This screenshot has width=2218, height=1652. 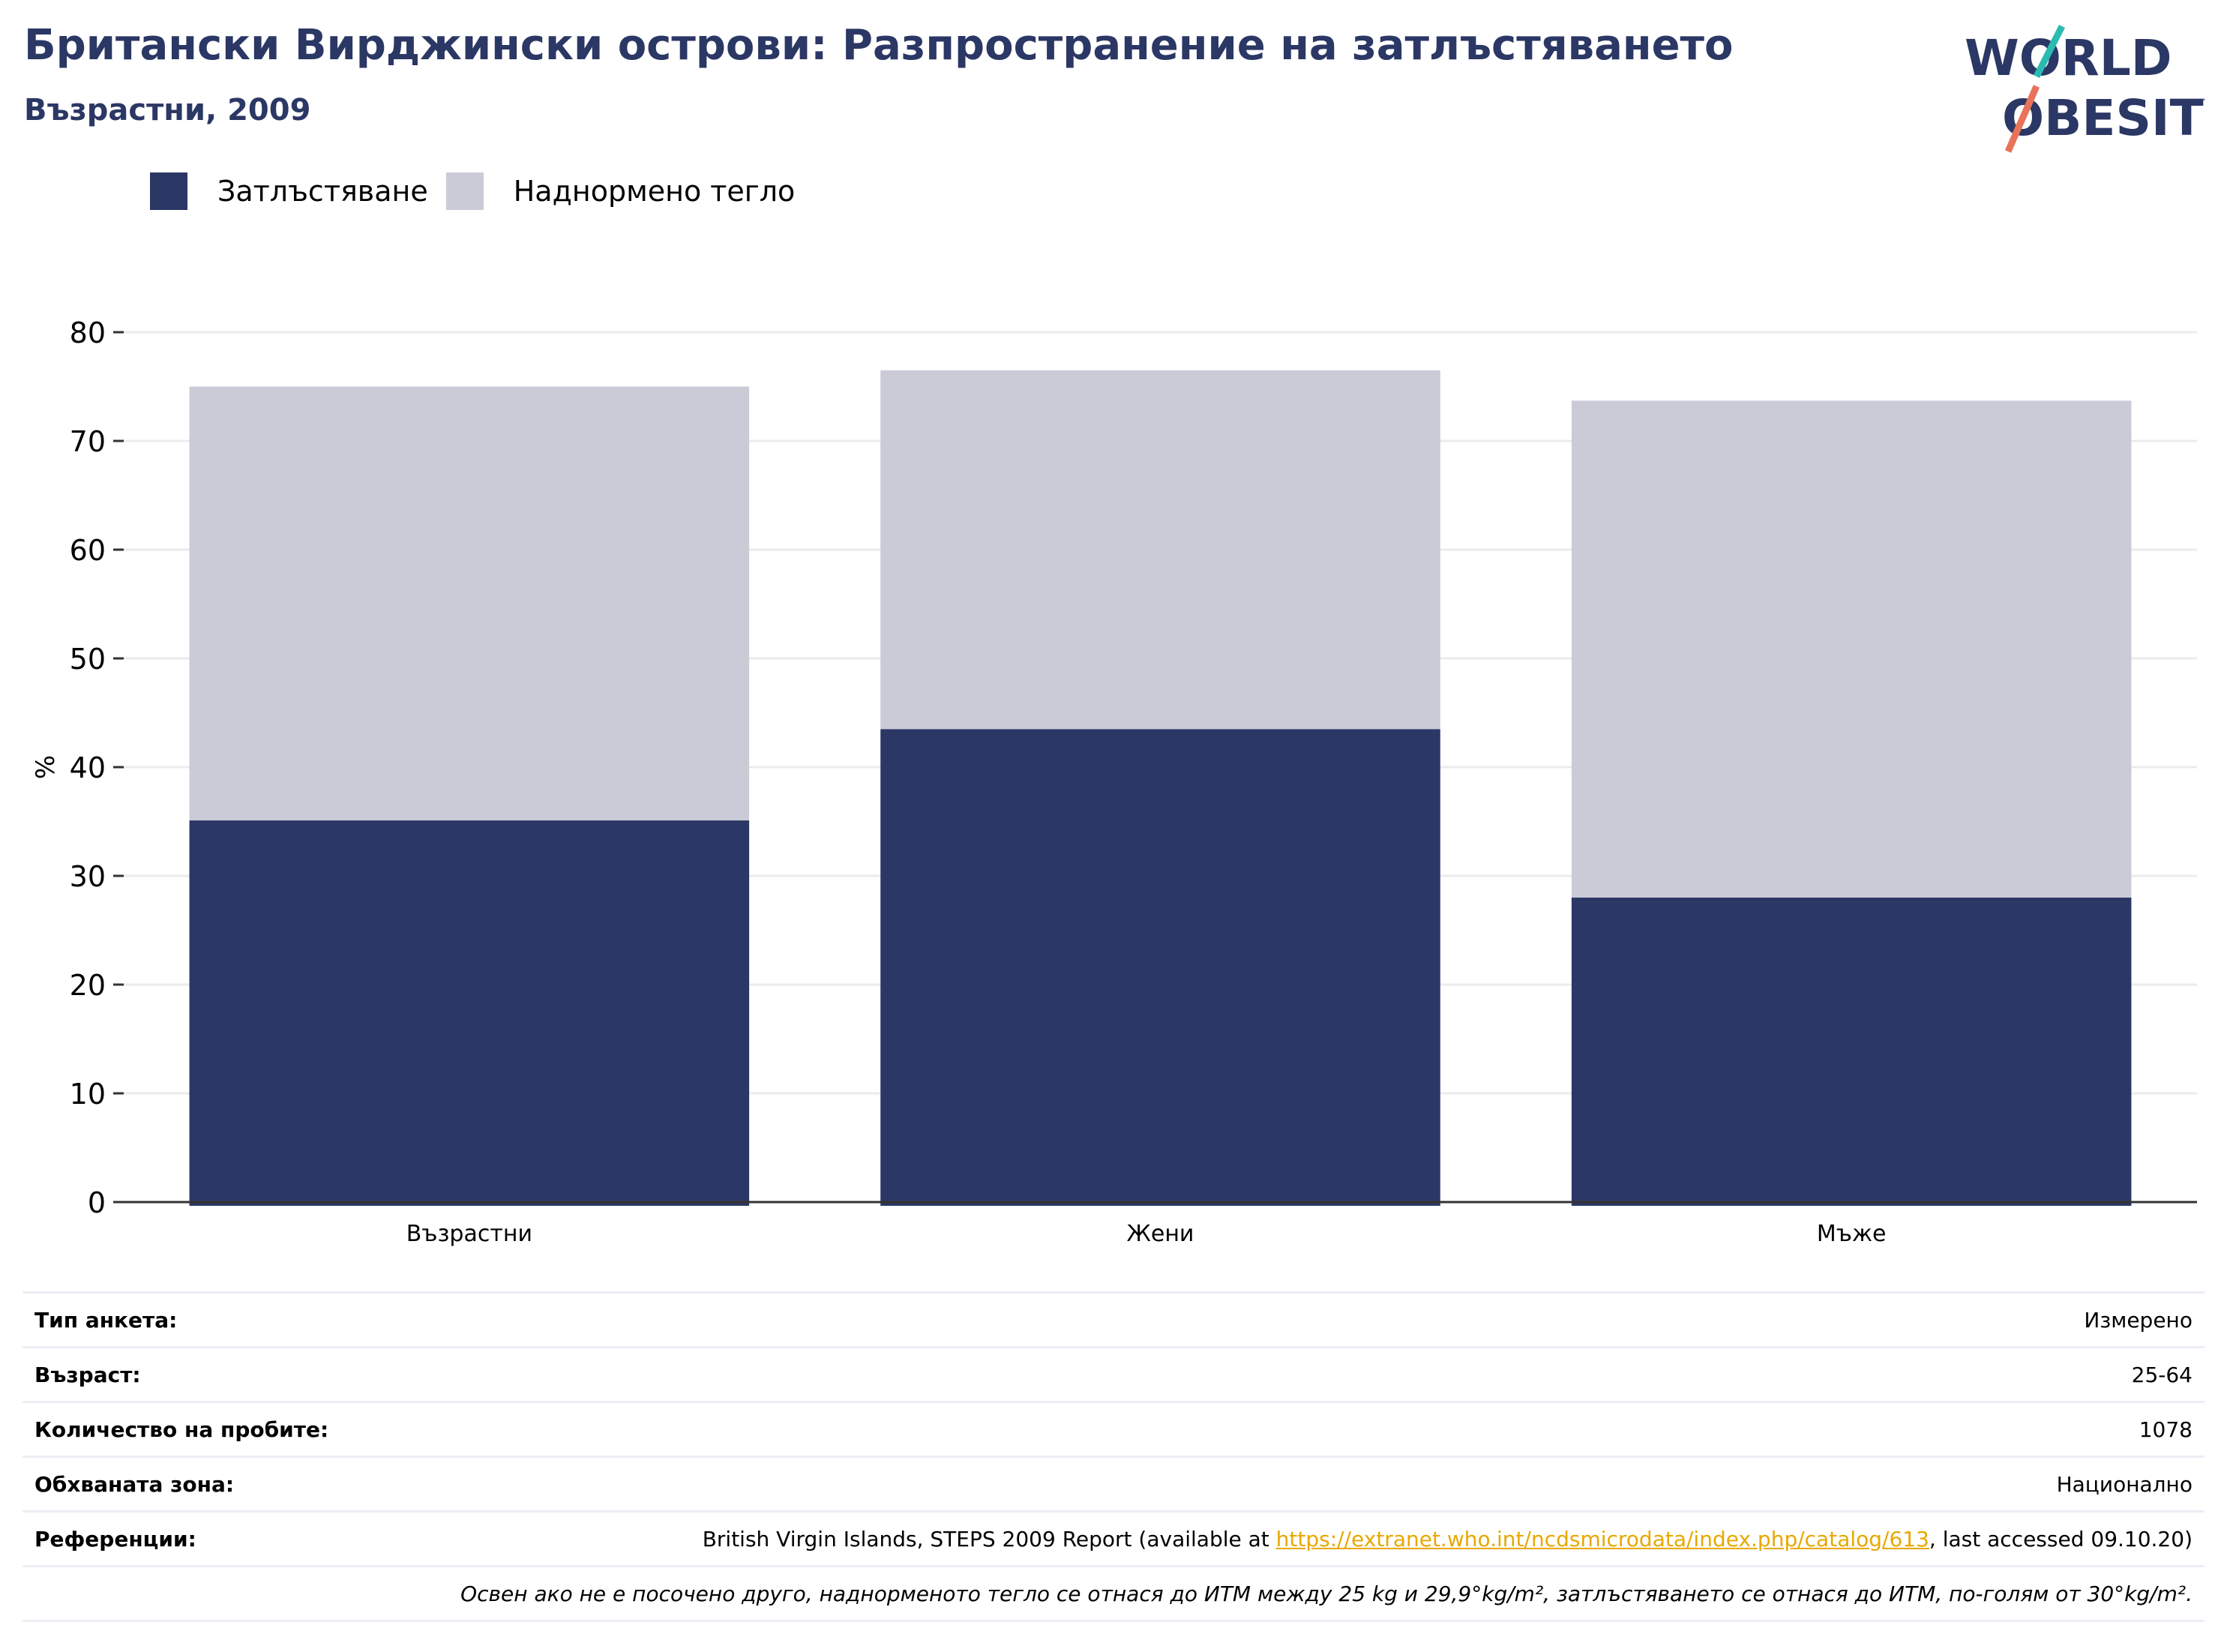 What do you see at coordinates (2068, 58) in the screenshot?
I see `logo-line1: WORLD` at bounding box center [2068, 58].